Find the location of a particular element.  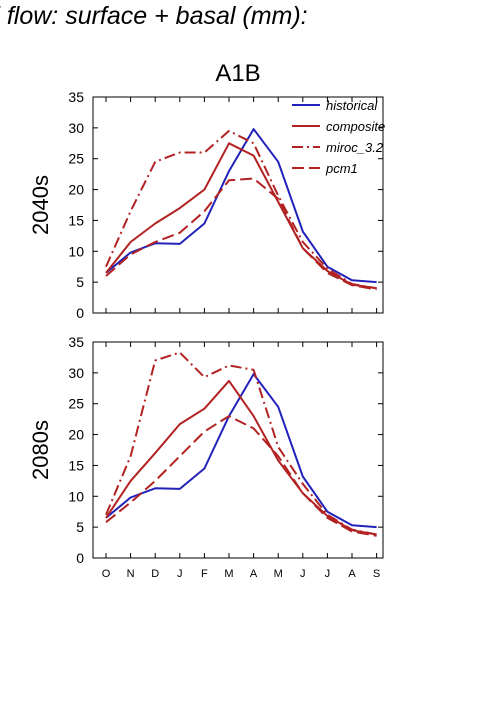

y-axis-label: 2080s is located at coordinates (40, 450).